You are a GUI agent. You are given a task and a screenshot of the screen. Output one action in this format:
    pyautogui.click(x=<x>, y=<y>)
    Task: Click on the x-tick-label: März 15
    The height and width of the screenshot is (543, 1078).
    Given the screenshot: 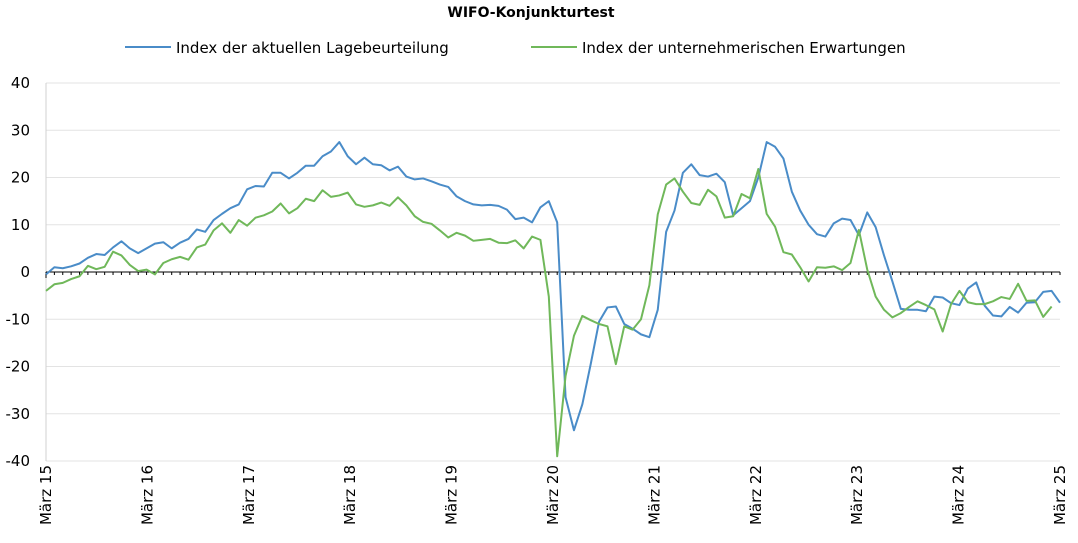 What is the action you would take?
    pyautogui.click(x=46, y=495)
    